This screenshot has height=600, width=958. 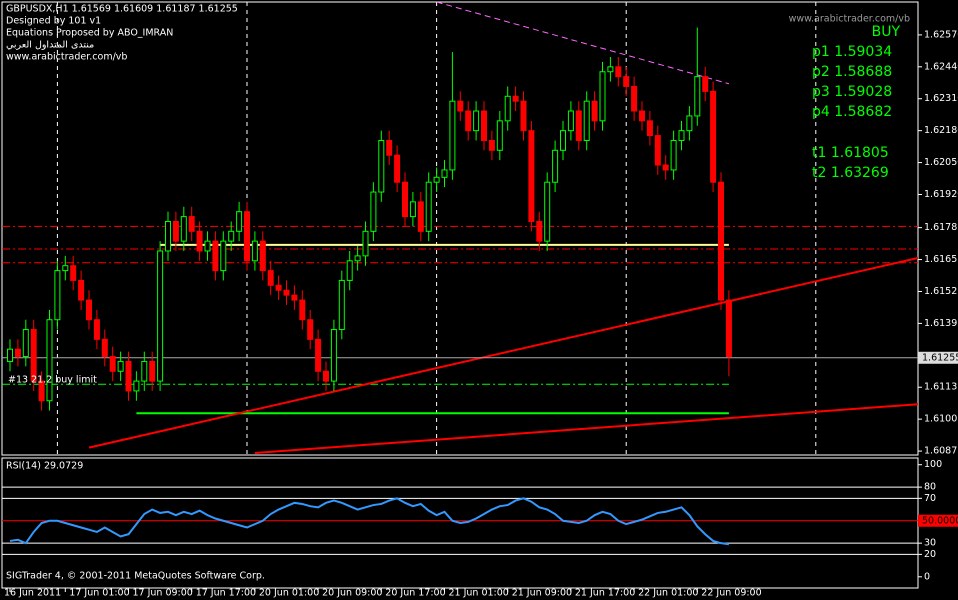 What do you see at coordinates (941, 387) in the screenshot?
I see `y-tick-label: 1.61135` at bounding box center [941, 387].